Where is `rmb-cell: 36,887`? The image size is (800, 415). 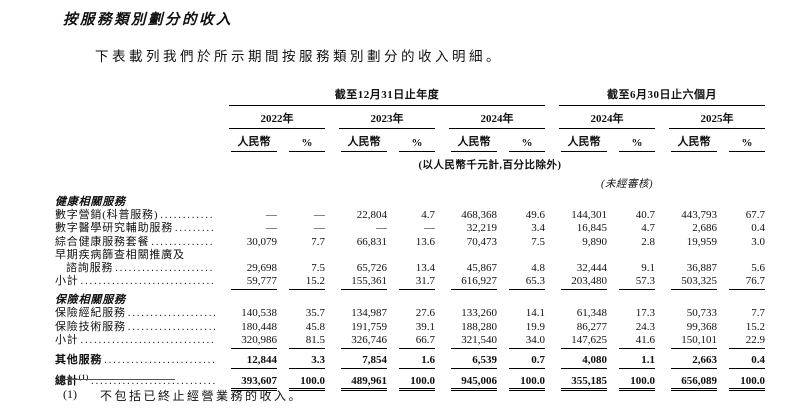 rmb-cell: 36,887 is located at coordinates (686, 268).